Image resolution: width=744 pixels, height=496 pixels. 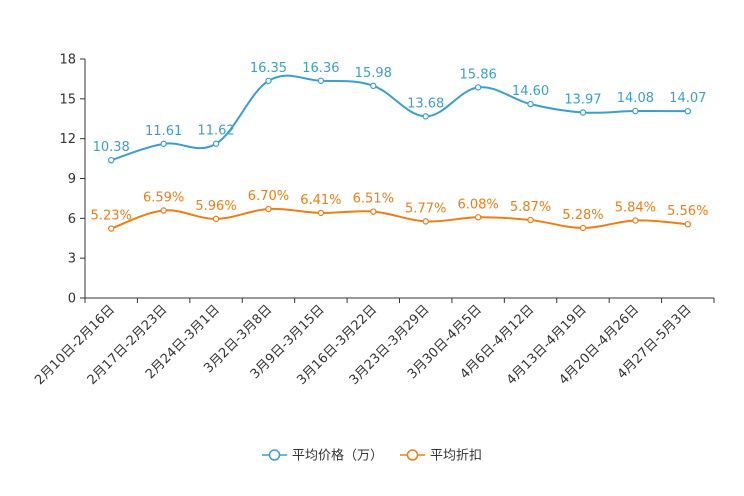 What do you see at coordinates (163, 197) in the screenshot?
I see `data-label-s1-1: 6.59%` at bounding box center [163, 197].